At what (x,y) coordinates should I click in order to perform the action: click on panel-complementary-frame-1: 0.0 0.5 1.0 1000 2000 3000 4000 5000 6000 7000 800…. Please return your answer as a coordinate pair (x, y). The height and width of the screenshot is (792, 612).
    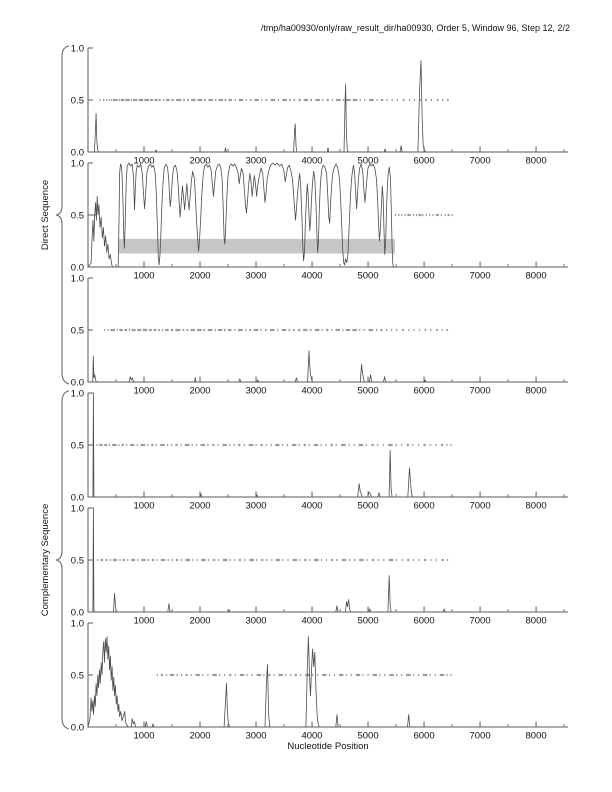
    Looking at the image, I should click on (319, 450).